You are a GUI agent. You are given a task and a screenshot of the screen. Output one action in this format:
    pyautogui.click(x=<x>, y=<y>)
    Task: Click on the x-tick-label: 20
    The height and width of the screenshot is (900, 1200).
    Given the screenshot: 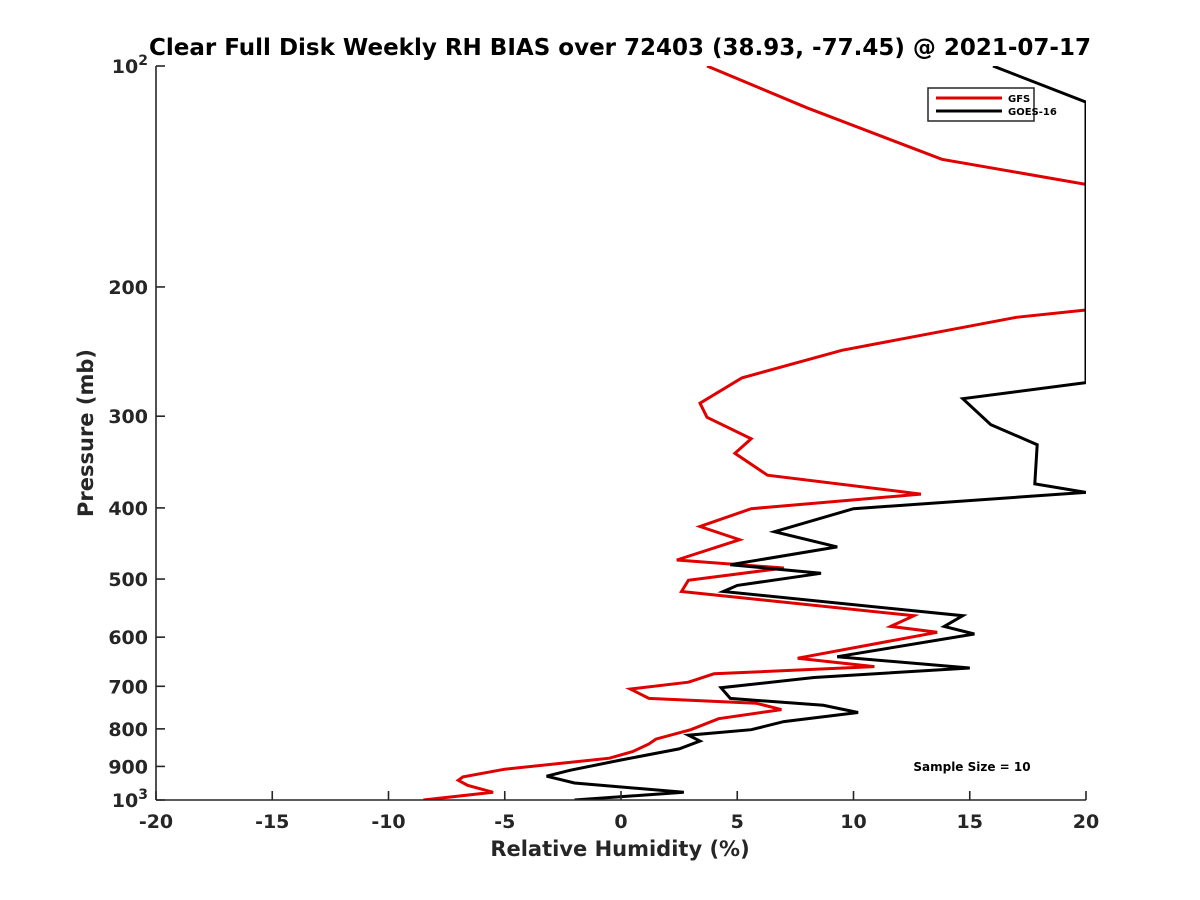 What is the action you would take?
    pyautogui.click(x=1086, y=822)
    